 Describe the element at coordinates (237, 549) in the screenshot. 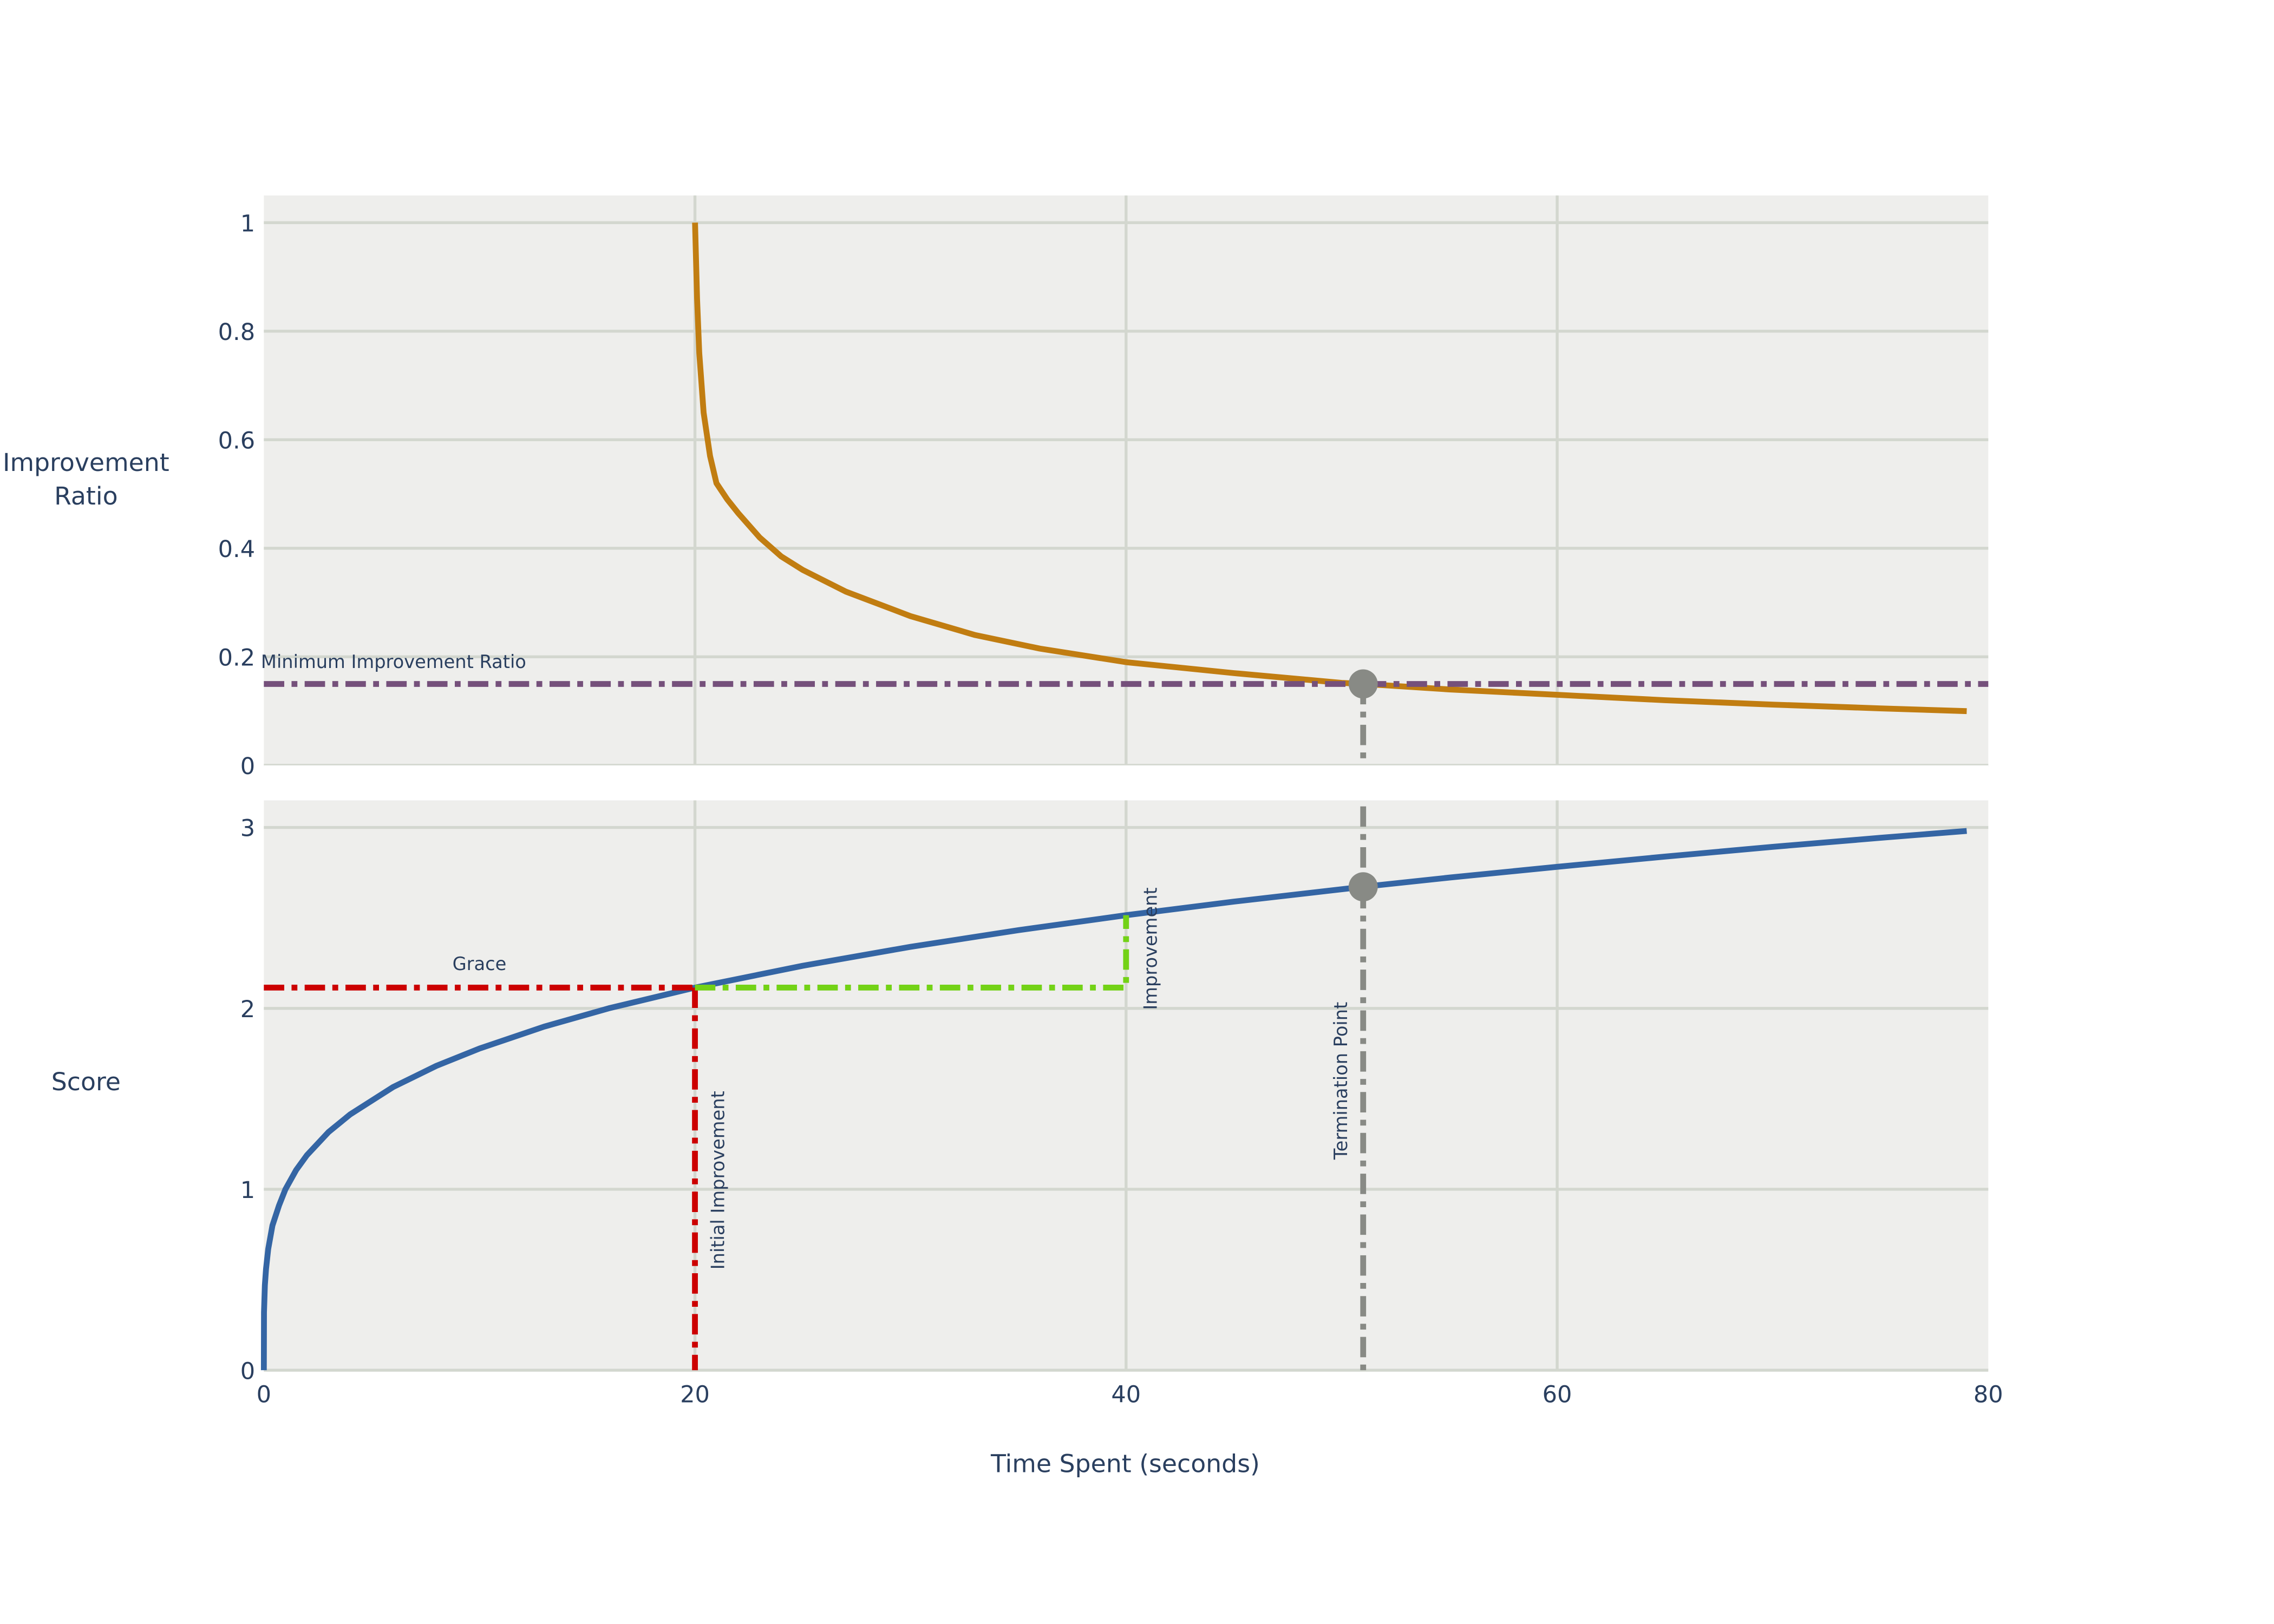

I see `y-tick-label: 0.4` at that location.